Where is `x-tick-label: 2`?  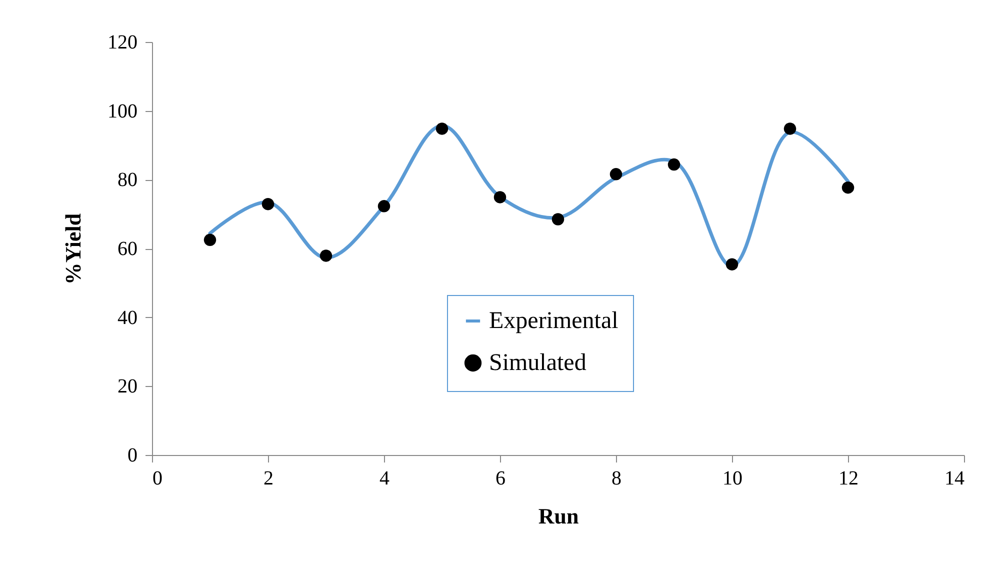 x-tick-label: 2 is located at coordinates (269, 479).